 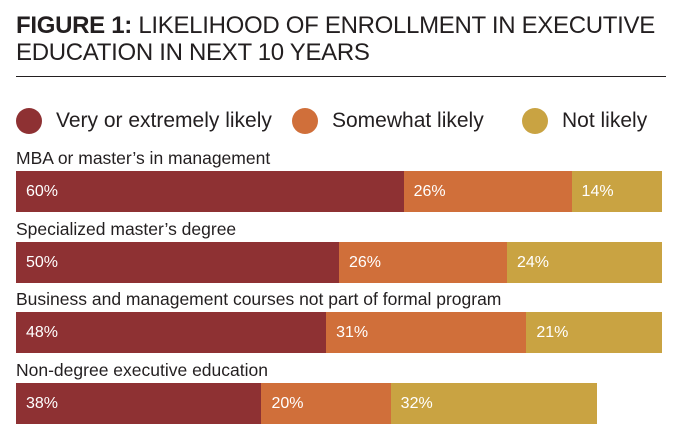 What do you see at coordinates (535, 121) in the screenshot?
I see `legend-swatch-not-likely` at bounding box center [535, 121].